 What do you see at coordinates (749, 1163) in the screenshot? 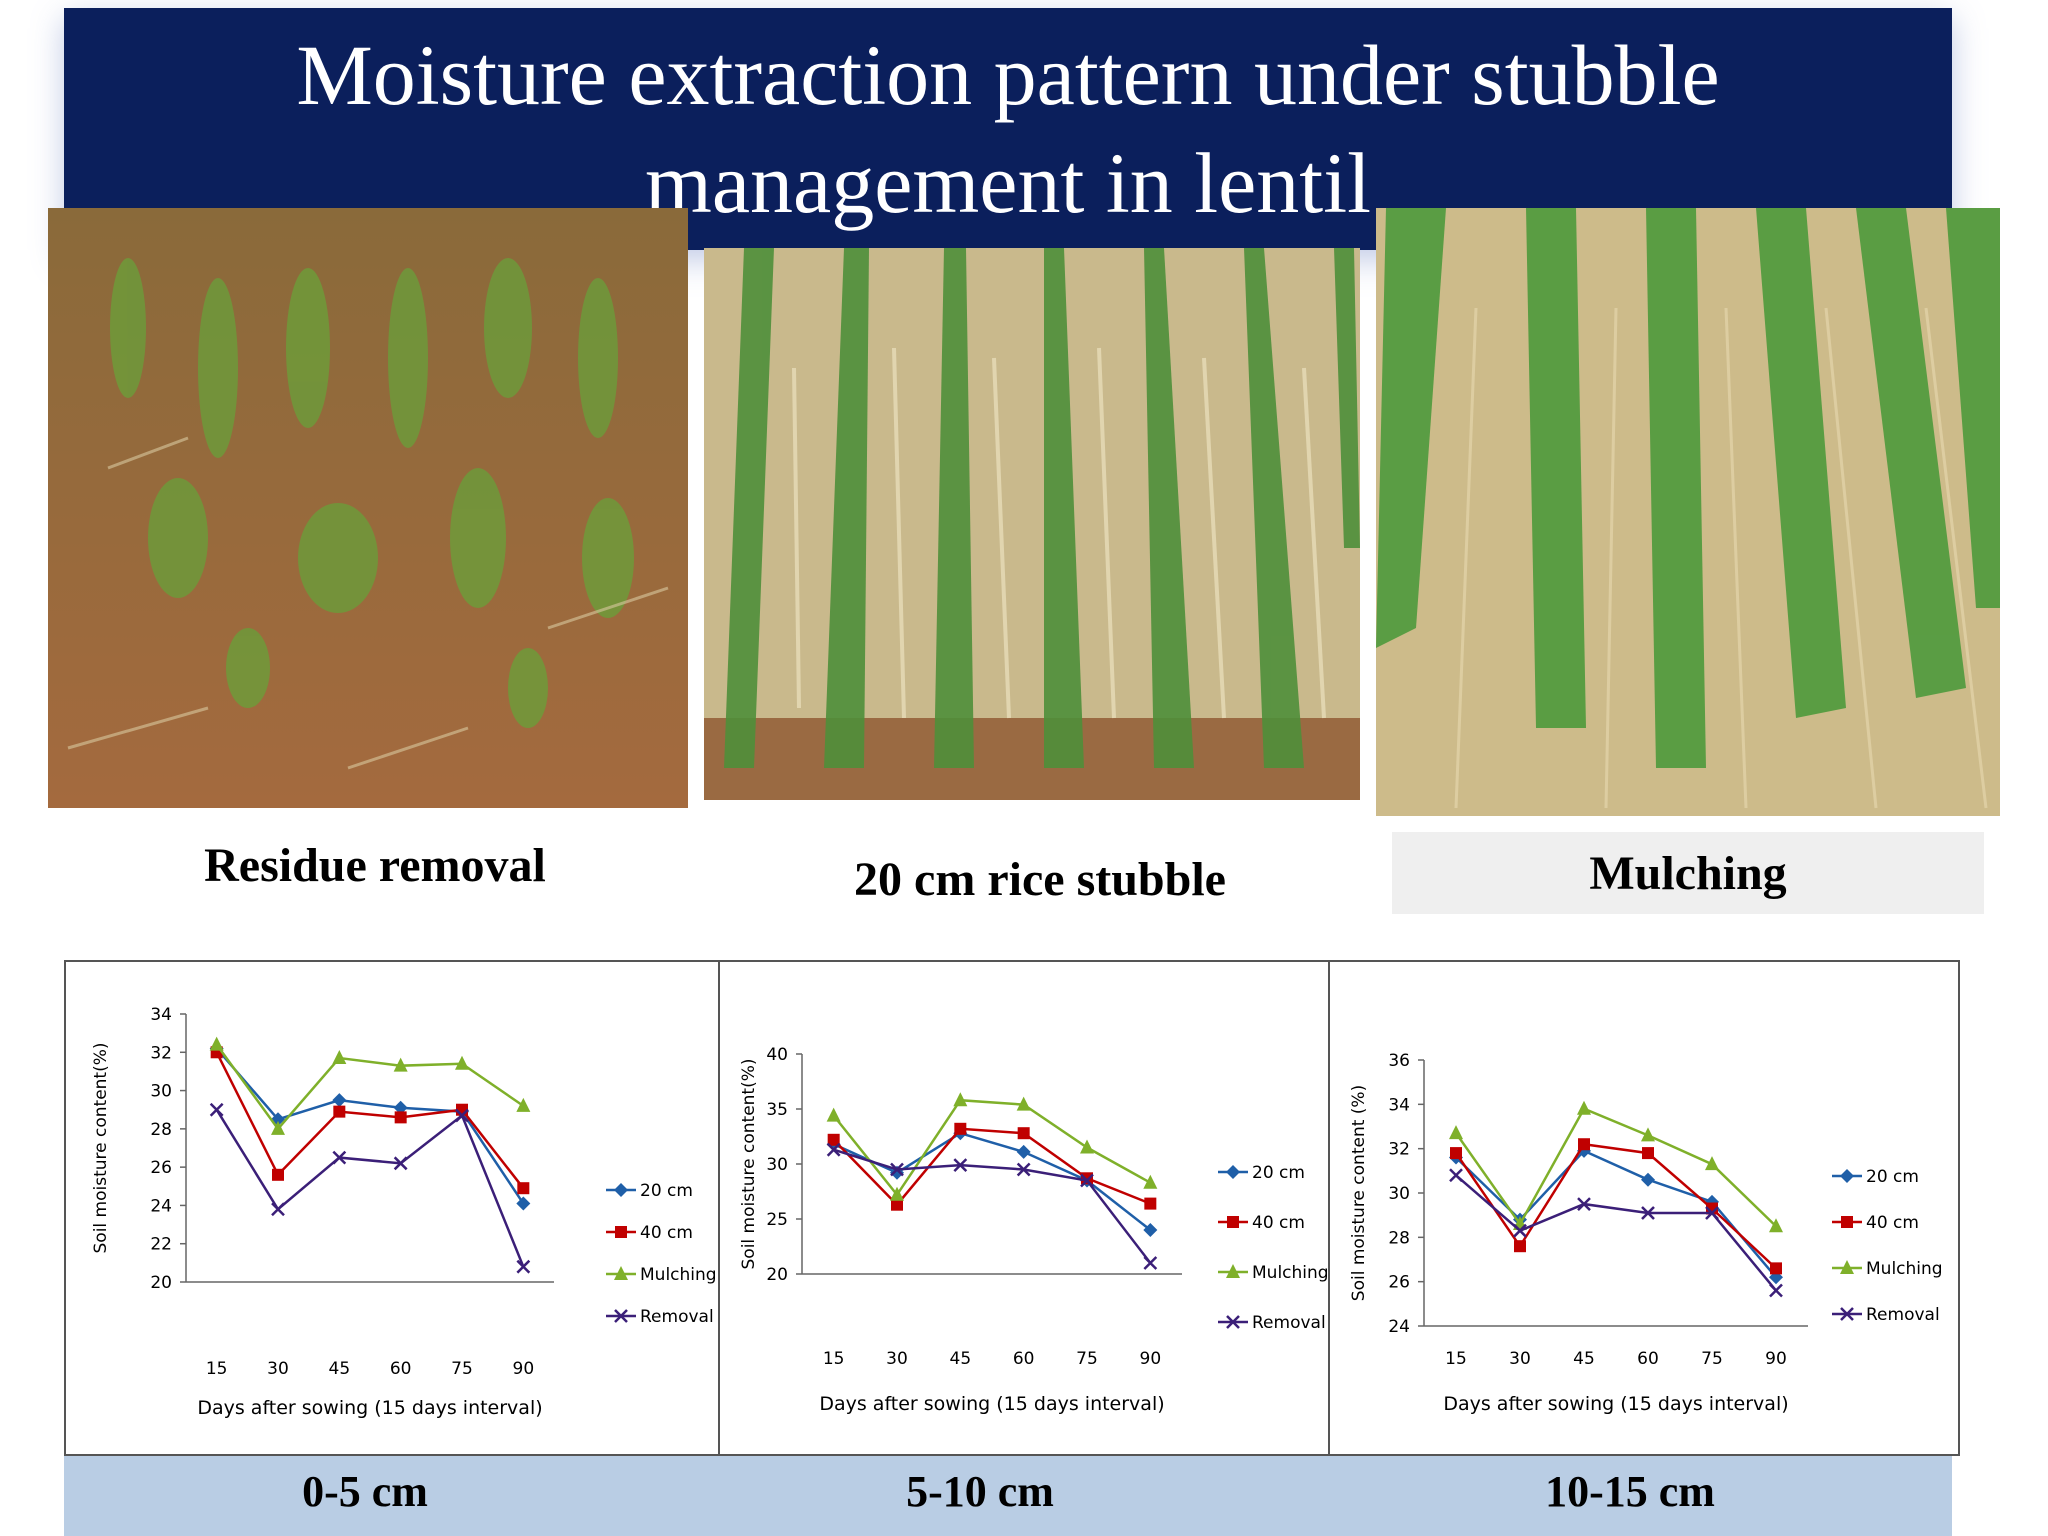
I see `y-axis-label: Soil moisture content(%)` at bounding box center [749, 1163].